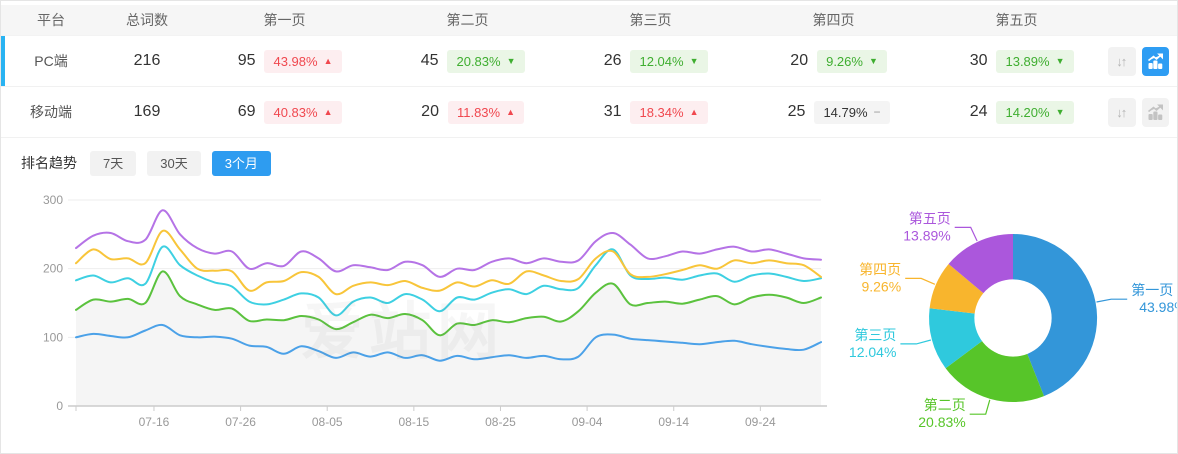  Describe the element at coordinates (880, 277) in the screenshot. I see `donut-label: 第四页 9.26%` at that location.